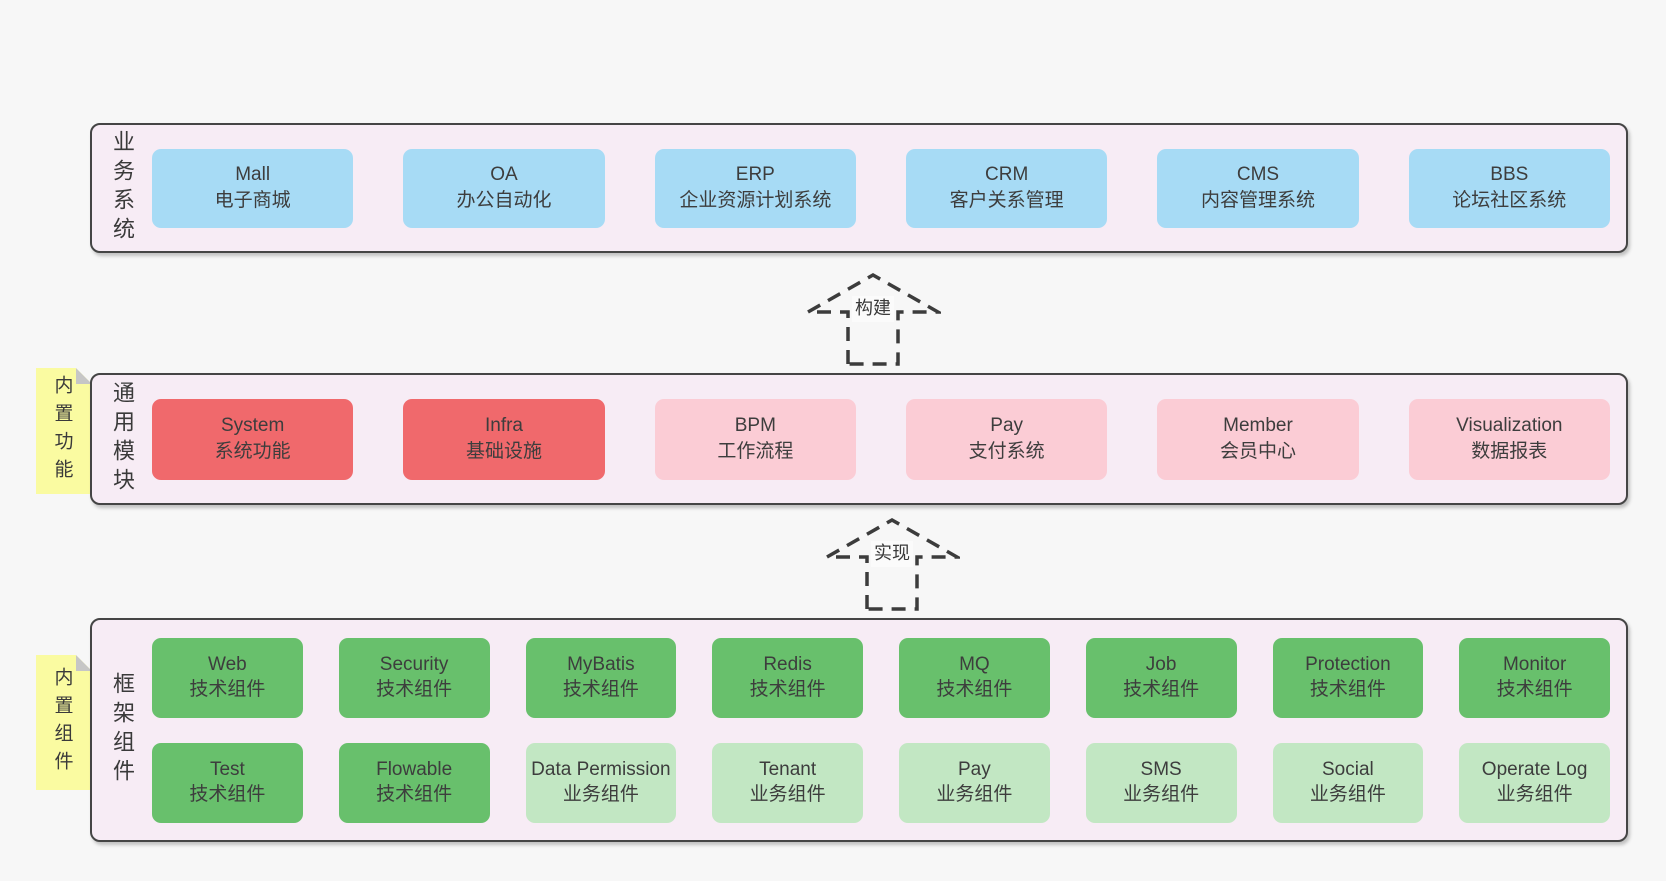  Describe the element at coordinates (253, 439) in the screenshot. I see `module-box-system: System 系统功能` at that location.